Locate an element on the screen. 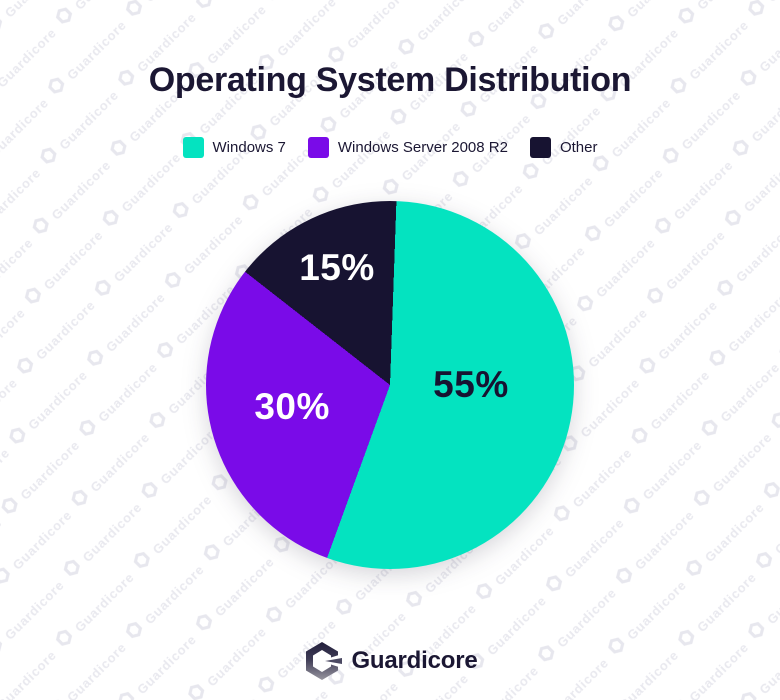 This screenshot has width=780, height=700. slice-label-windows-server-2008-r2: 30% is located at coordinates (292, 407).